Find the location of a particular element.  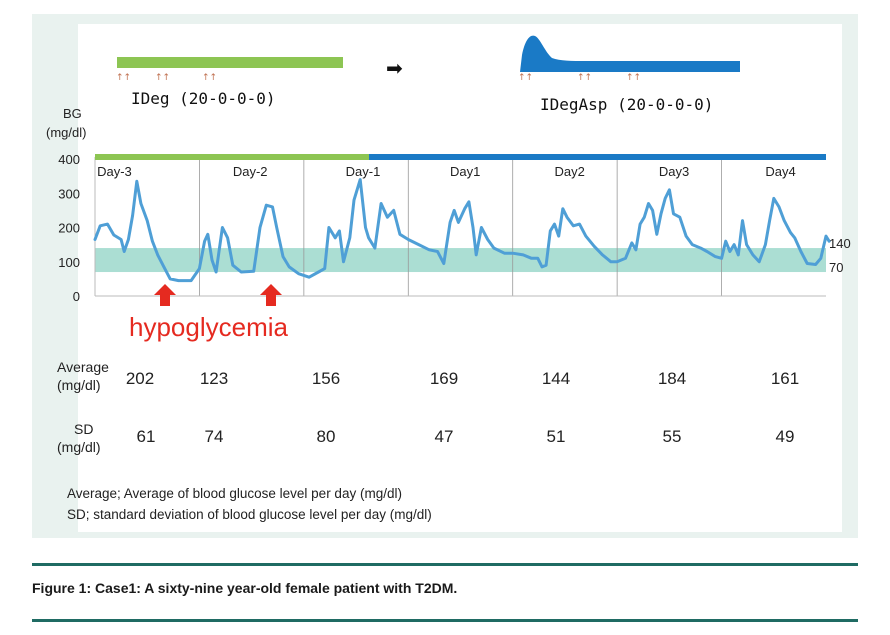

daily-average-value: 169 is located at coordinates (444, 378).